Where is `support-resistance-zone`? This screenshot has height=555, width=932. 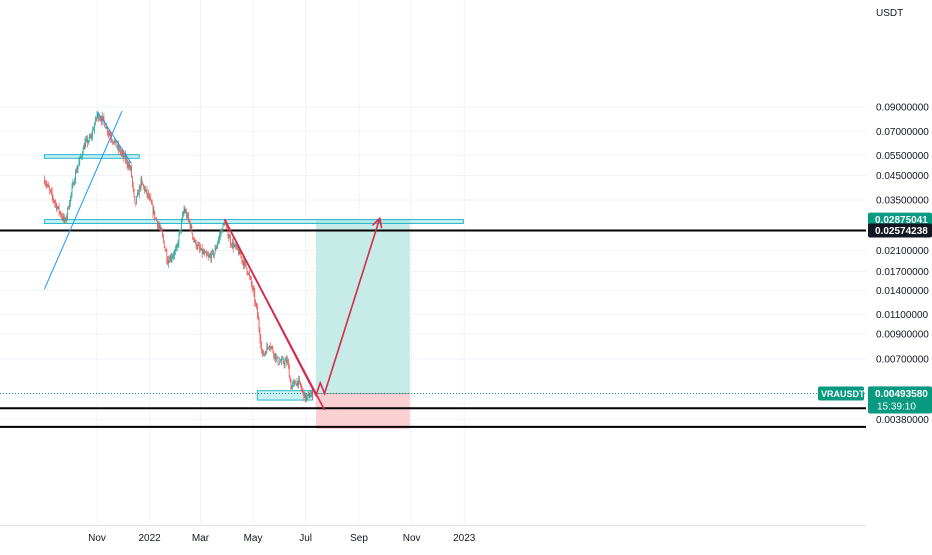 support-resistance-zone is located at coordinates (91, 156).